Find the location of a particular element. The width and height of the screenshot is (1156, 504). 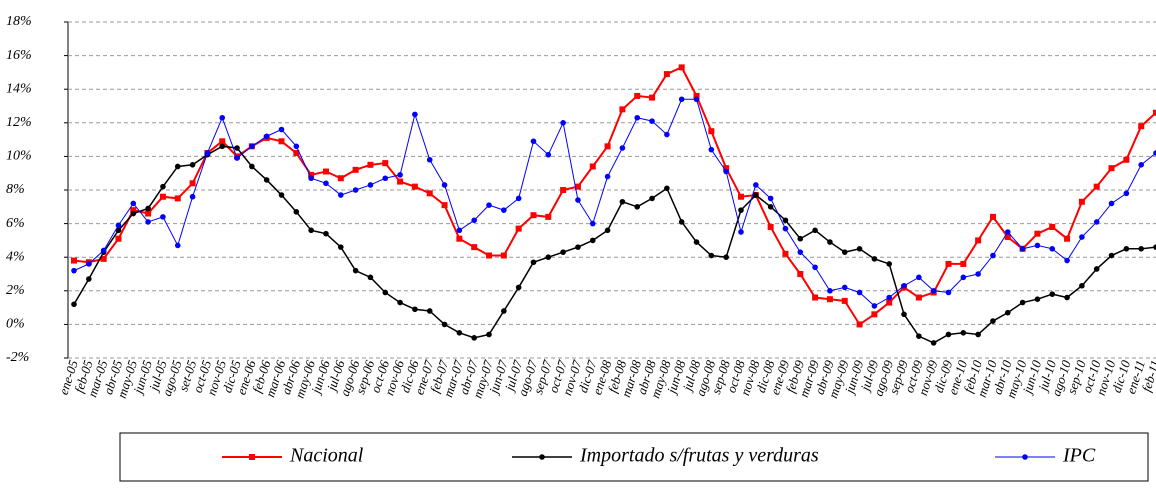

y-tick-label: 2% is located at coordinates (15, 290).